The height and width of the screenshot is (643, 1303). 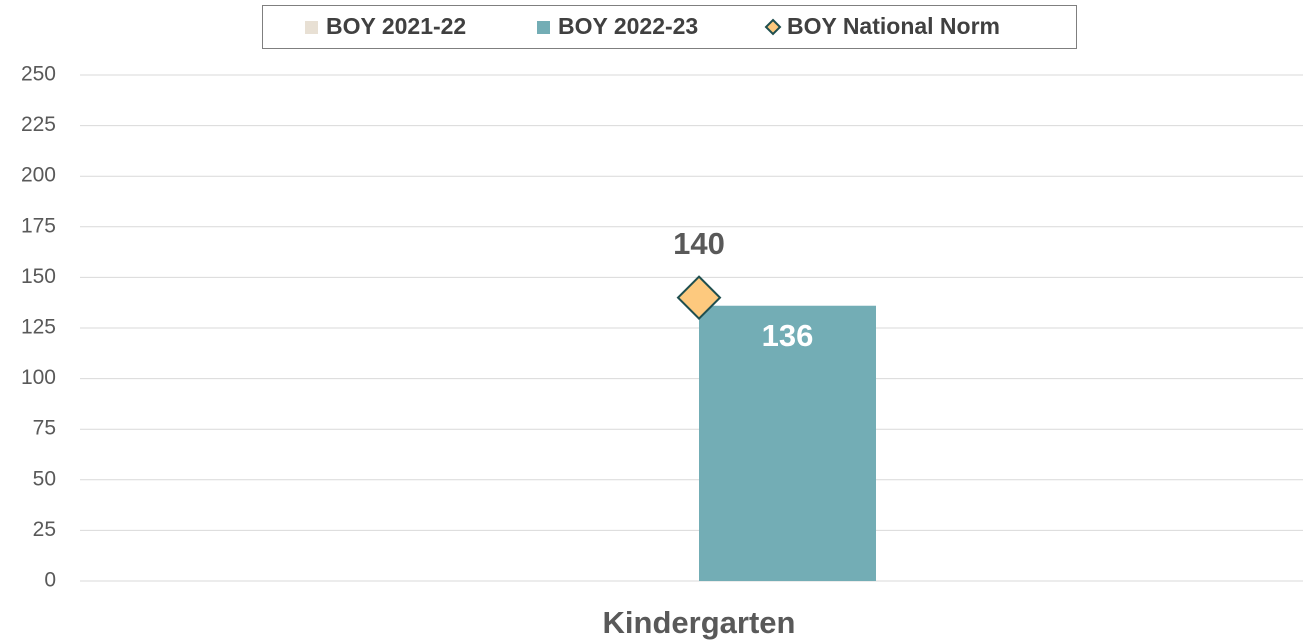 What do you see at coordinates (44, 478) in the screenshot?
I see `y-tick-label: 50` at bounding box center [44, 478].